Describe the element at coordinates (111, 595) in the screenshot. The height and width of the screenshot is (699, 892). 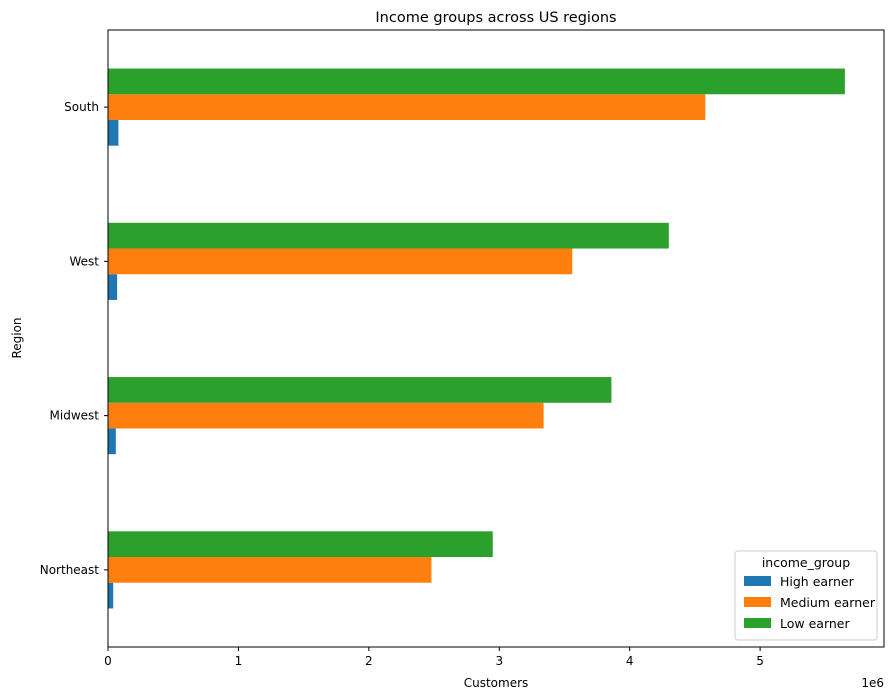
I see `bar-northeast-high-earner` at that location.